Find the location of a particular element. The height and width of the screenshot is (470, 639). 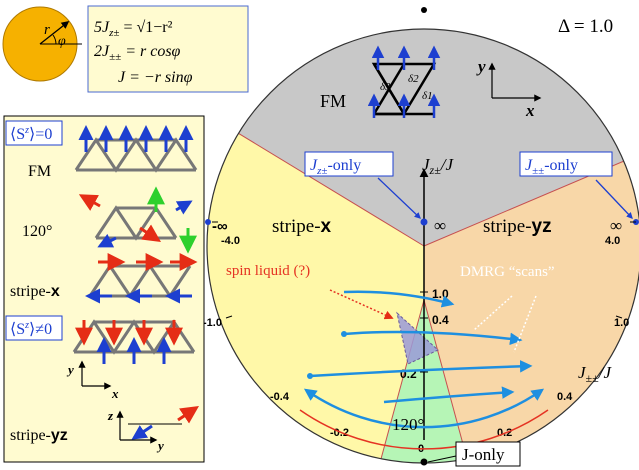

vtick-3: 0.2 is located at coordinates (408, 374).